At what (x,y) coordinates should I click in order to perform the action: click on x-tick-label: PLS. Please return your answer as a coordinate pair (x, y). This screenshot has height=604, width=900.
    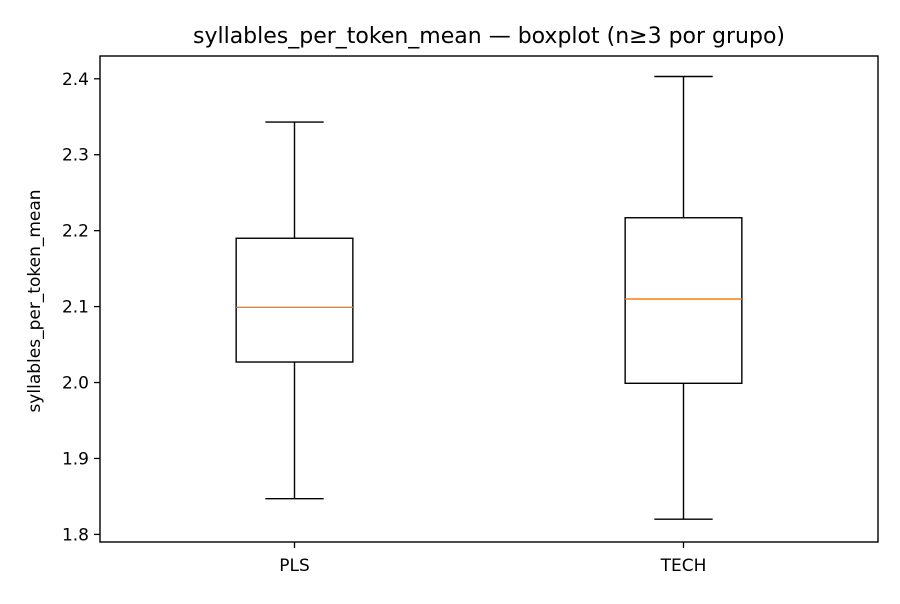
    Looking at the image, I should click on (294, 566).